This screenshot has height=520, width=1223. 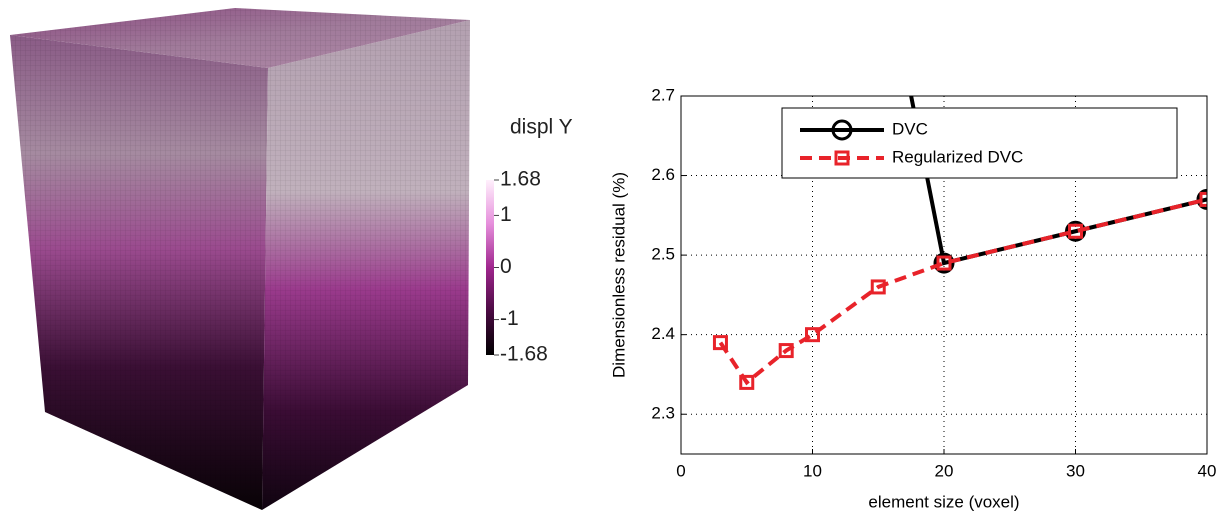 What do you see at coordinates (944, 470) in the screenshot?
I see `x-tick-label: 20` at bounding box center [944, 470].